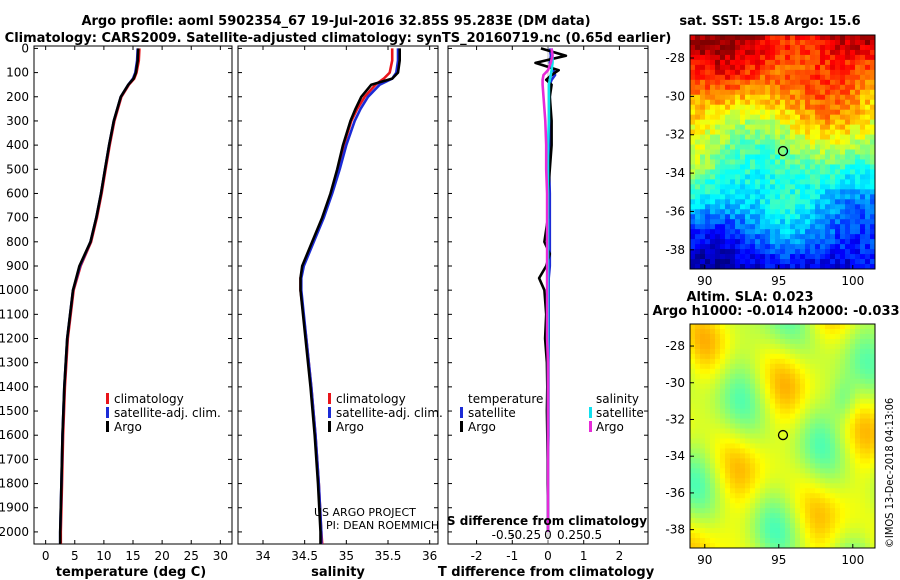 The height and width of the screenshot is (580, 900). What do you see at coordinates (620, 413) in the screenshot?
I see `legend-label-s-satellite: satellite` at bounding box center [620, 413].